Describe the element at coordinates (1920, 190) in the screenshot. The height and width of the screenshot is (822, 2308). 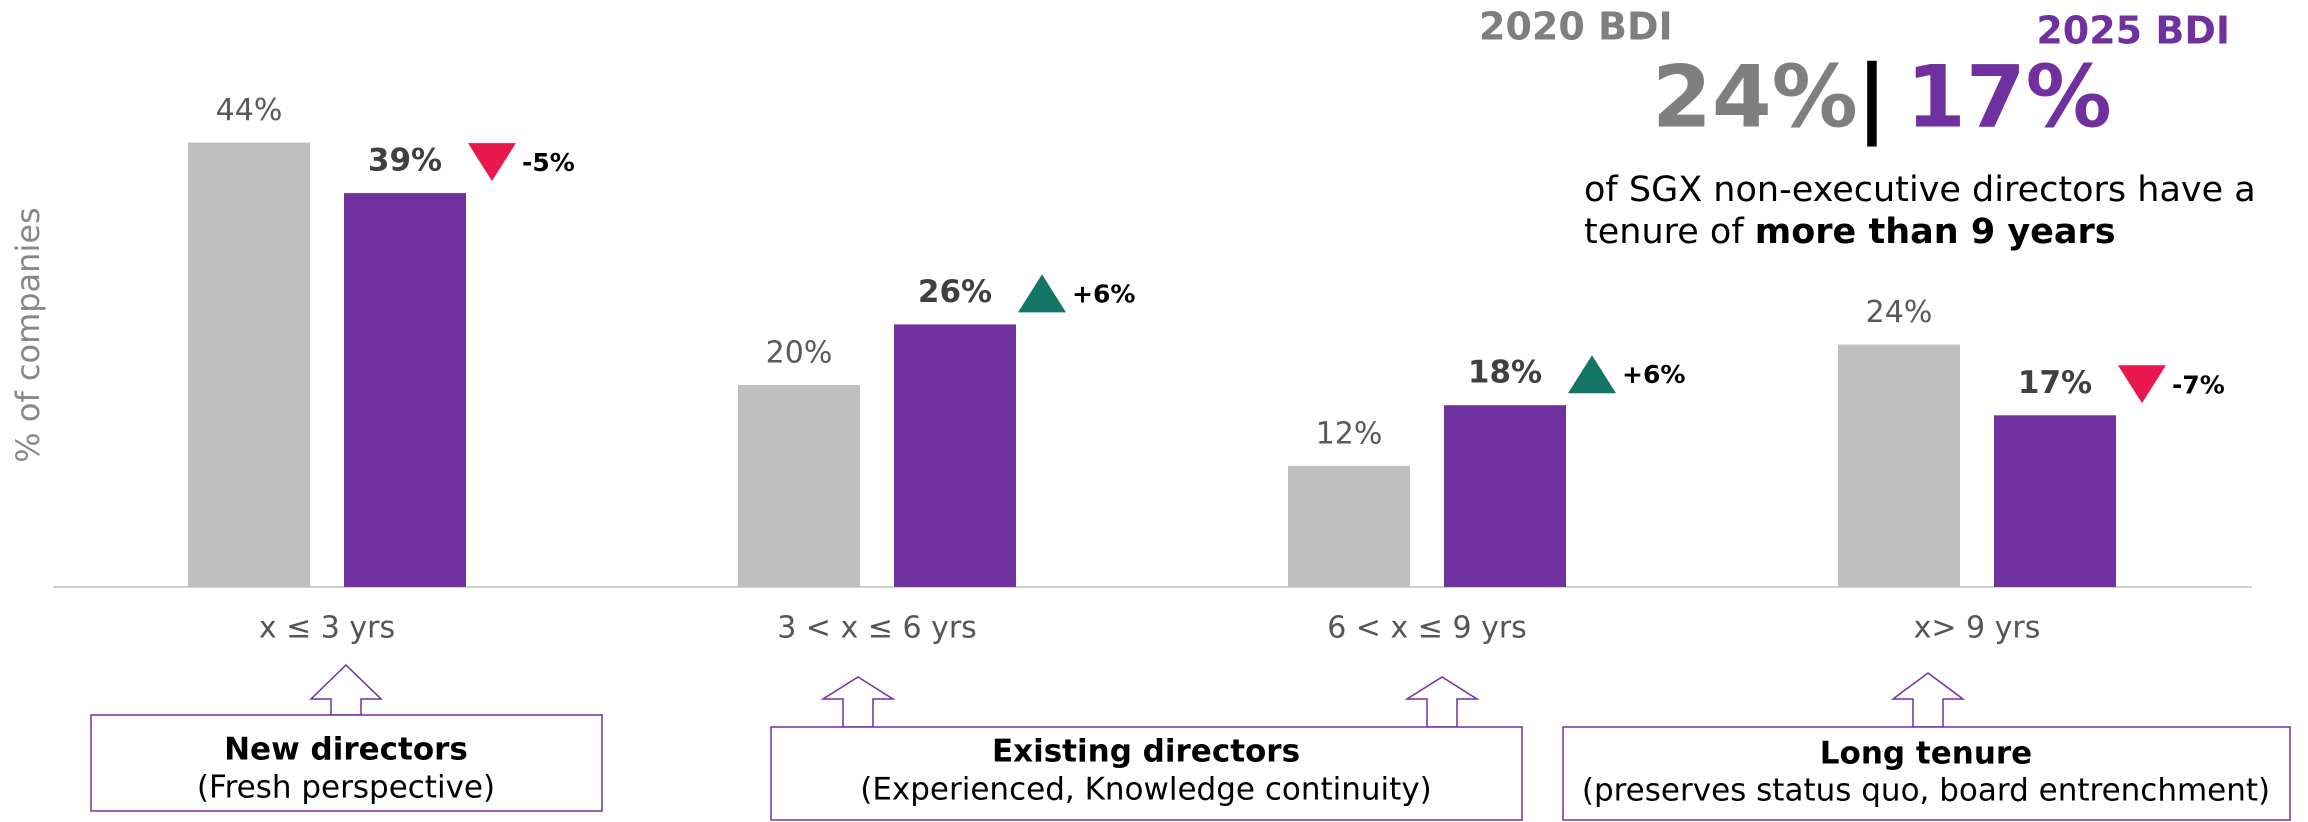
I see `headline-text: of SGX non-executive directors have a` at that location.